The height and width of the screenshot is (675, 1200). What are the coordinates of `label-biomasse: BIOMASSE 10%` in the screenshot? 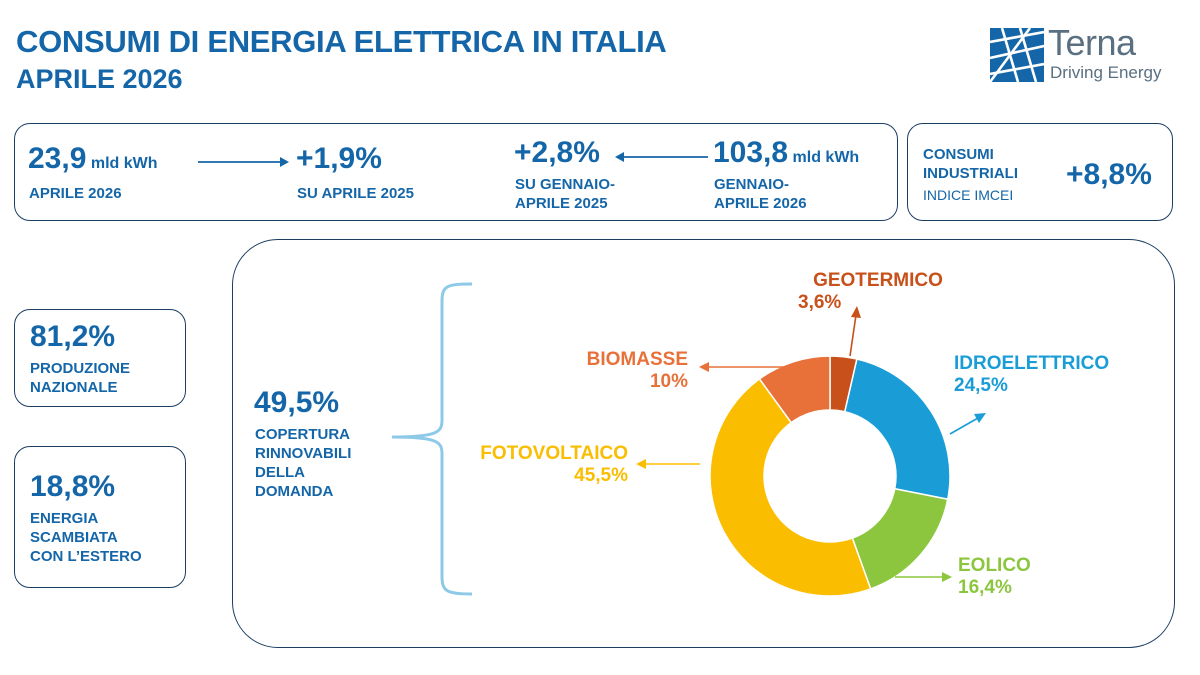 It's located at (624, 371).